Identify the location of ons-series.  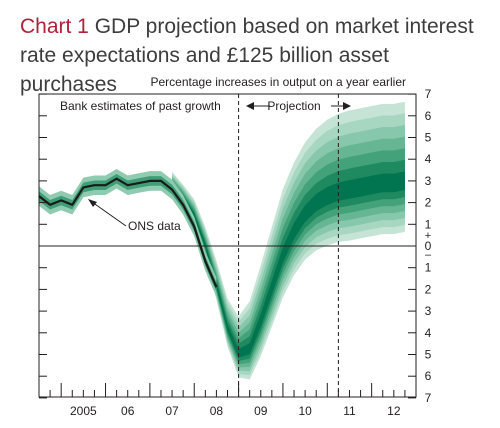
(128, 232).